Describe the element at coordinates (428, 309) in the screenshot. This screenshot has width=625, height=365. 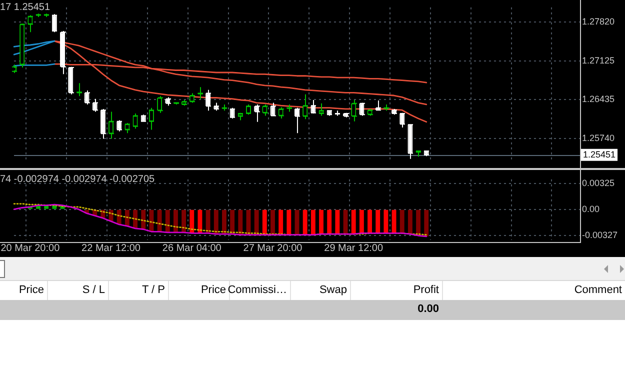
I see `text: 0.00` at that location.